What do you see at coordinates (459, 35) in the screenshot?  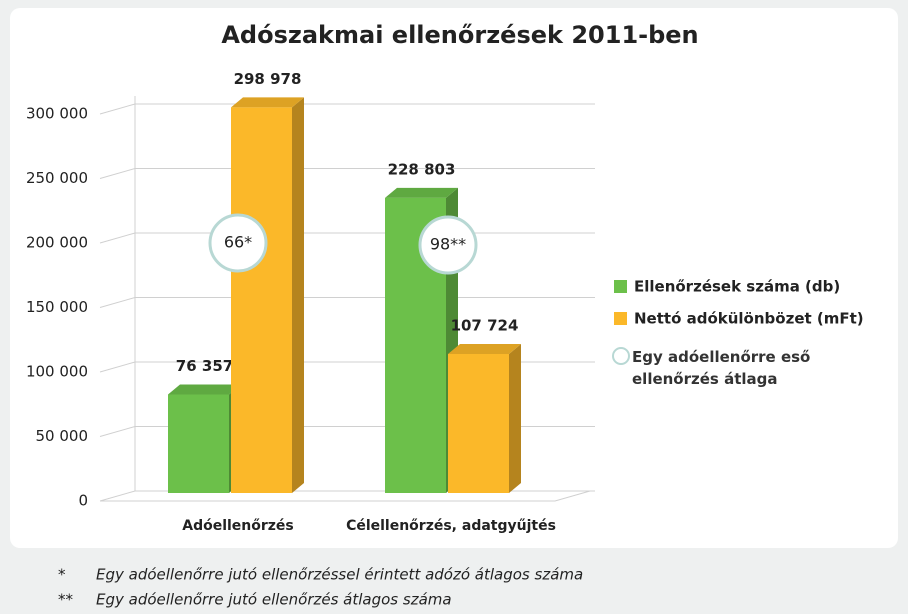 I see `chart-title: Adószakmai ellenőrzések 2011-ben` at bounding box center [459, 35].